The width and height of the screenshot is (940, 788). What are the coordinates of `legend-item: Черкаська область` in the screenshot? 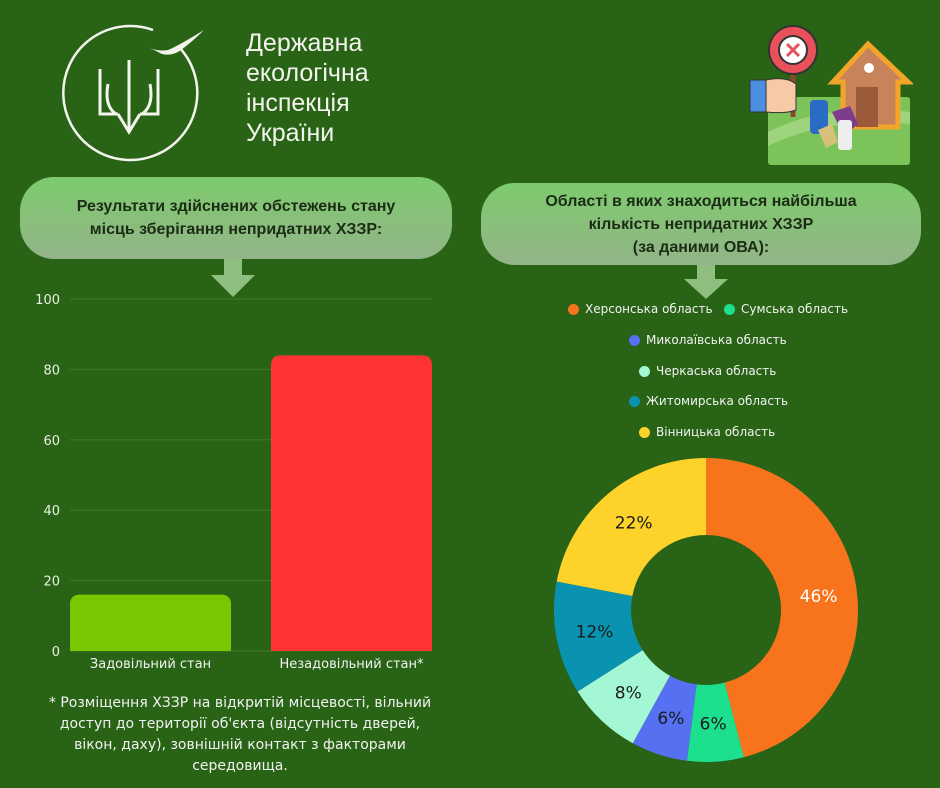 It's located at (707, 371).